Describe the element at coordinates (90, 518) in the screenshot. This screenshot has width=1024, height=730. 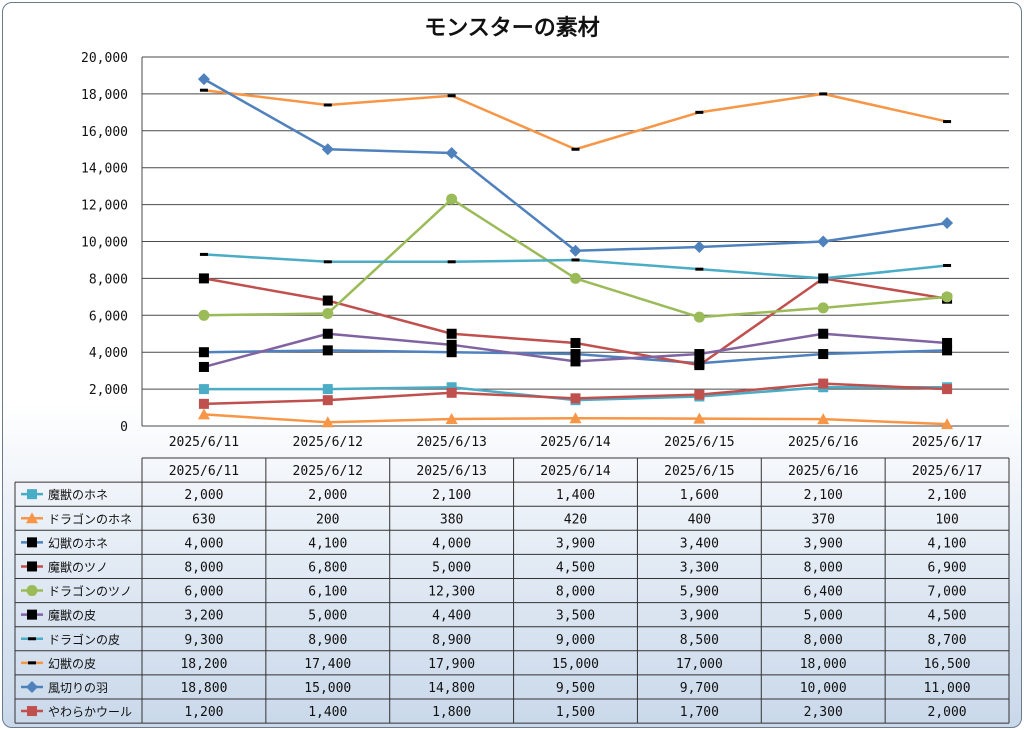
I see `table-row-label: ドラゴンのホネ` at that location.